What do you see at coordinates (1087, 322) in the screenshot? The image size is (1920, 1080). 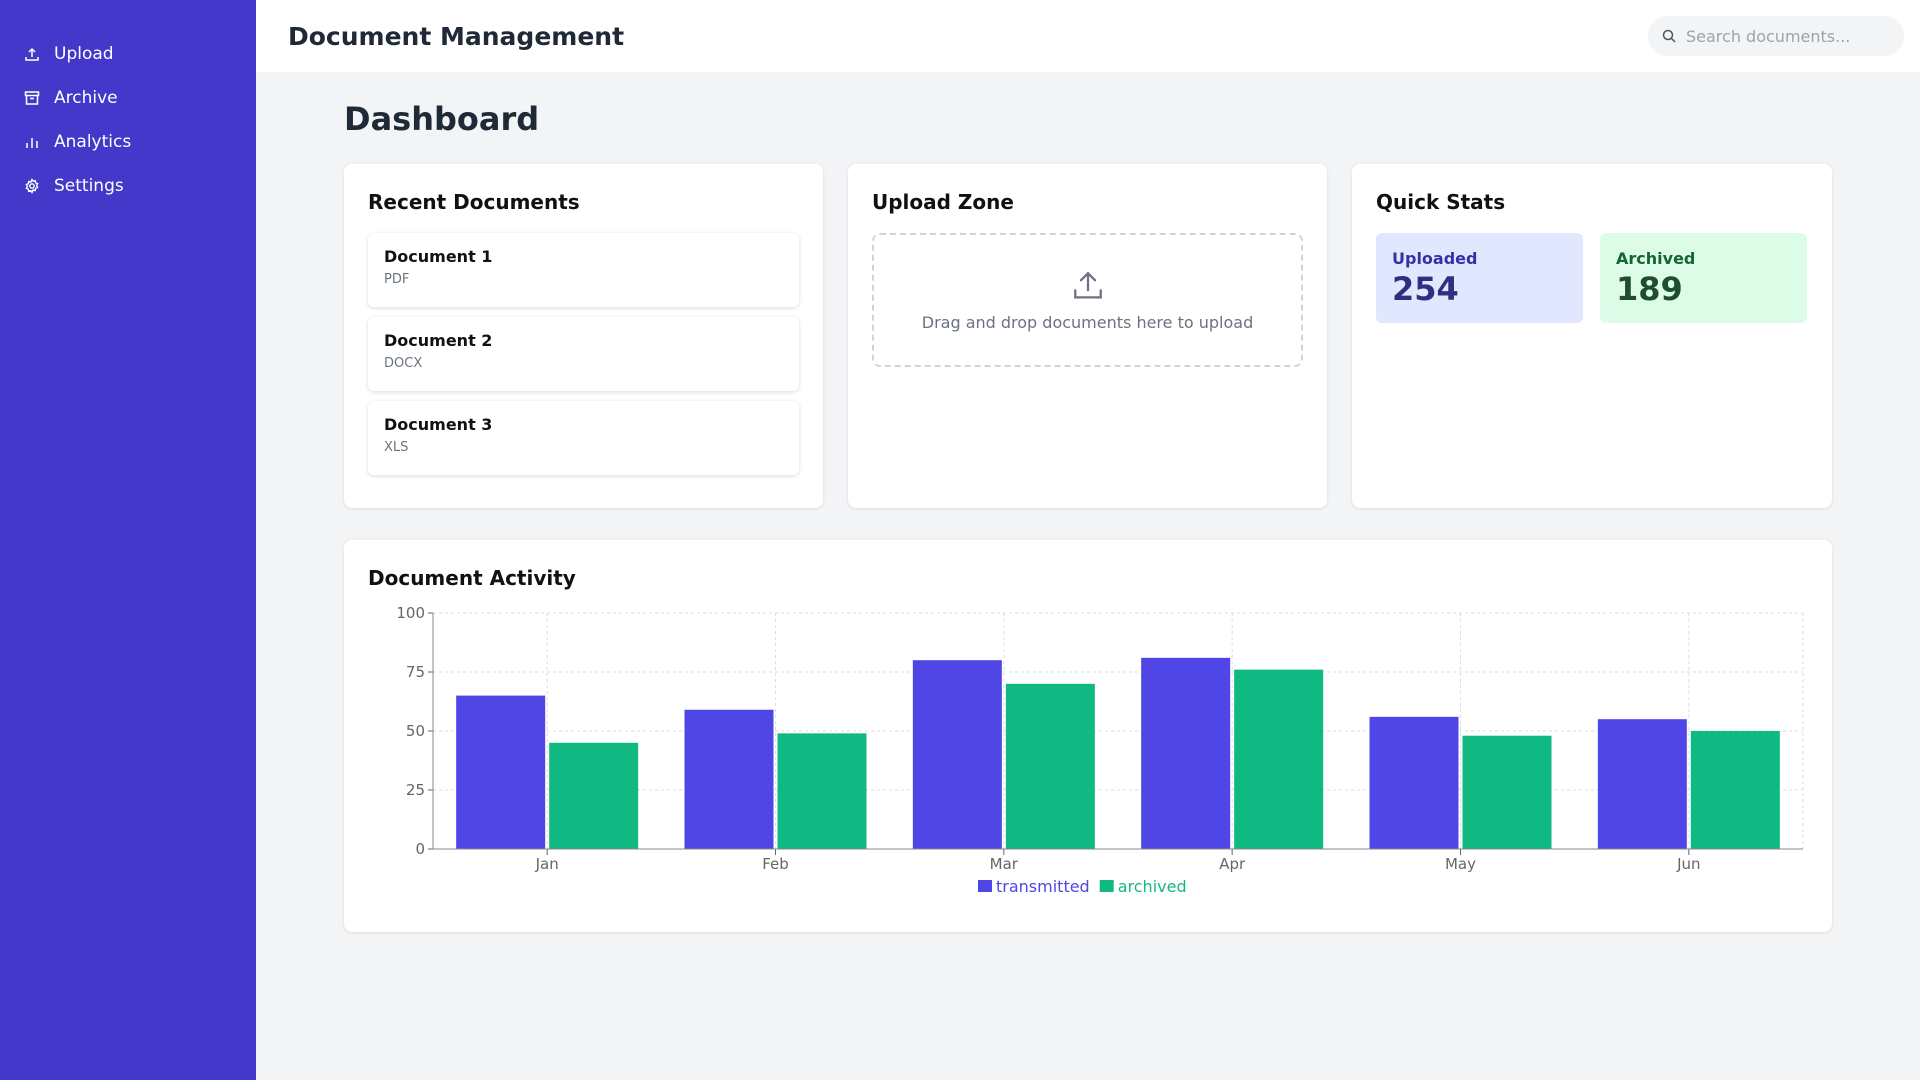 I see `upload-text: Drag and drop documents here to upload` at bounding box center [1087, 322].